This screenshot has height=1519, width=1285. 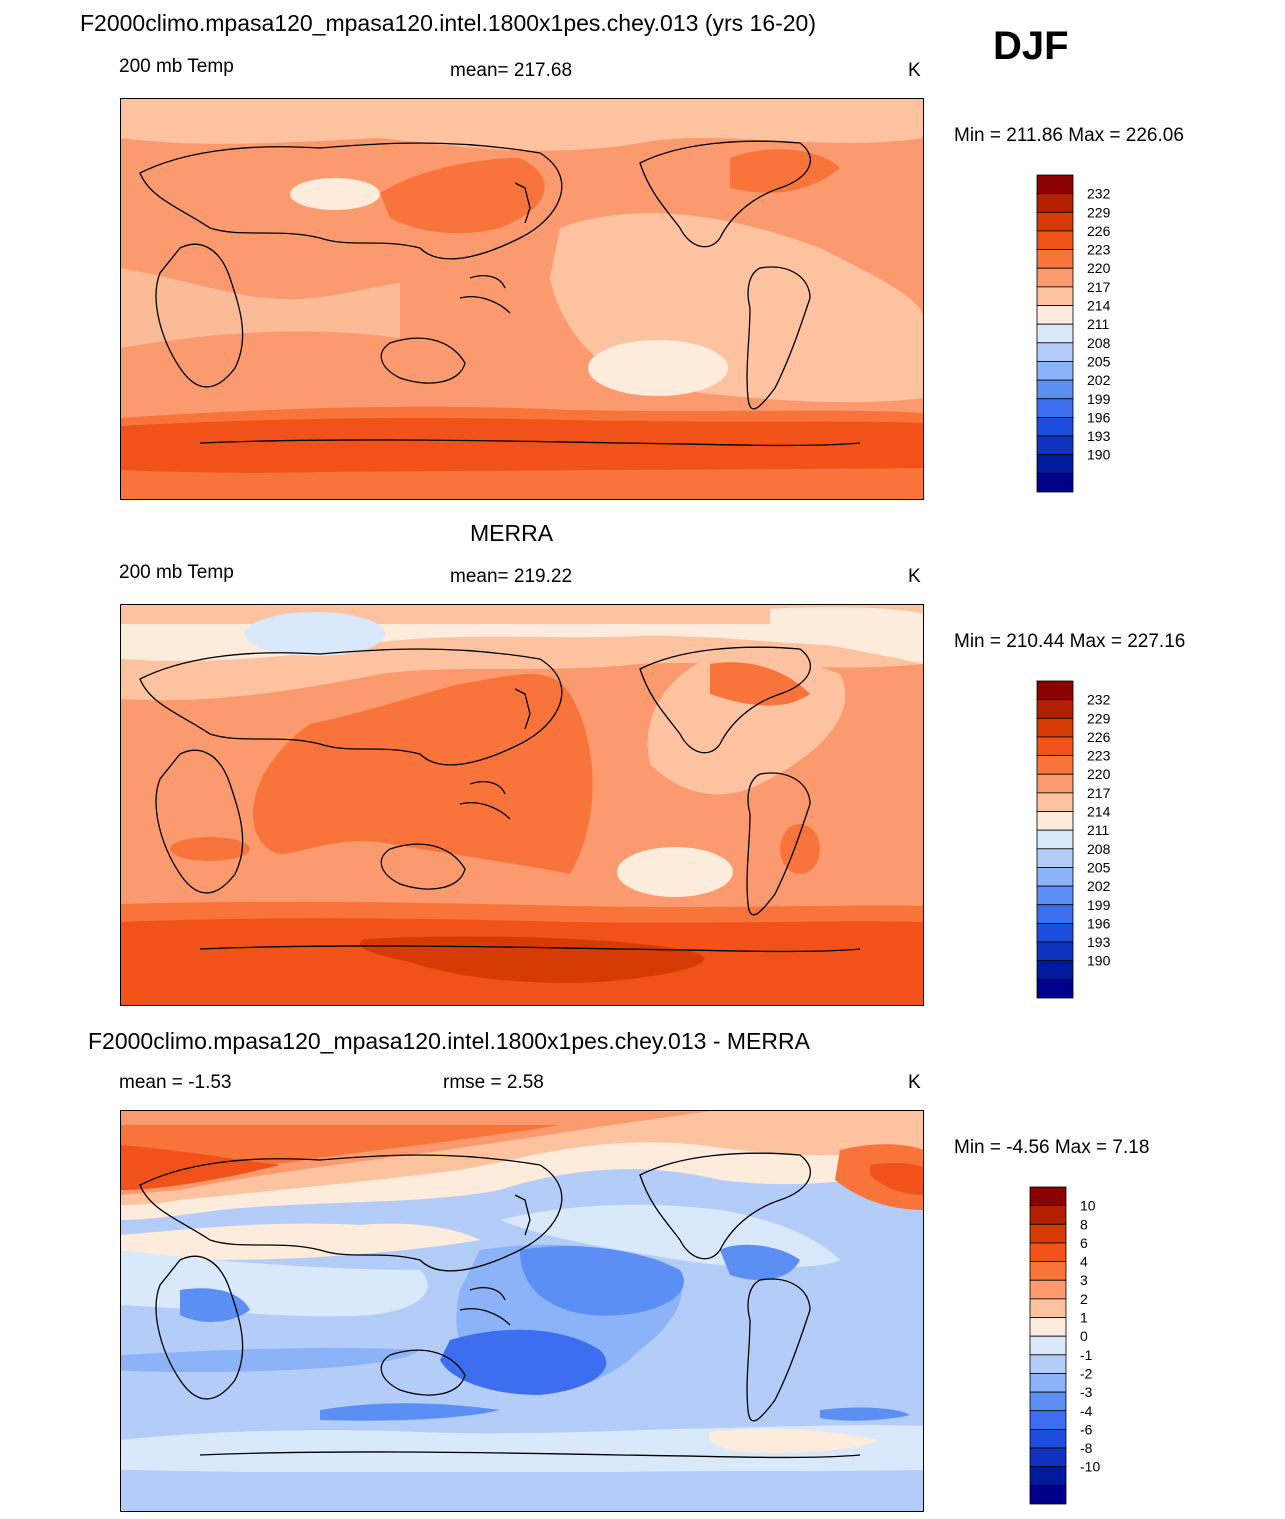 I want to click on colorbar-label: 199, so click(x=1099, y=905).